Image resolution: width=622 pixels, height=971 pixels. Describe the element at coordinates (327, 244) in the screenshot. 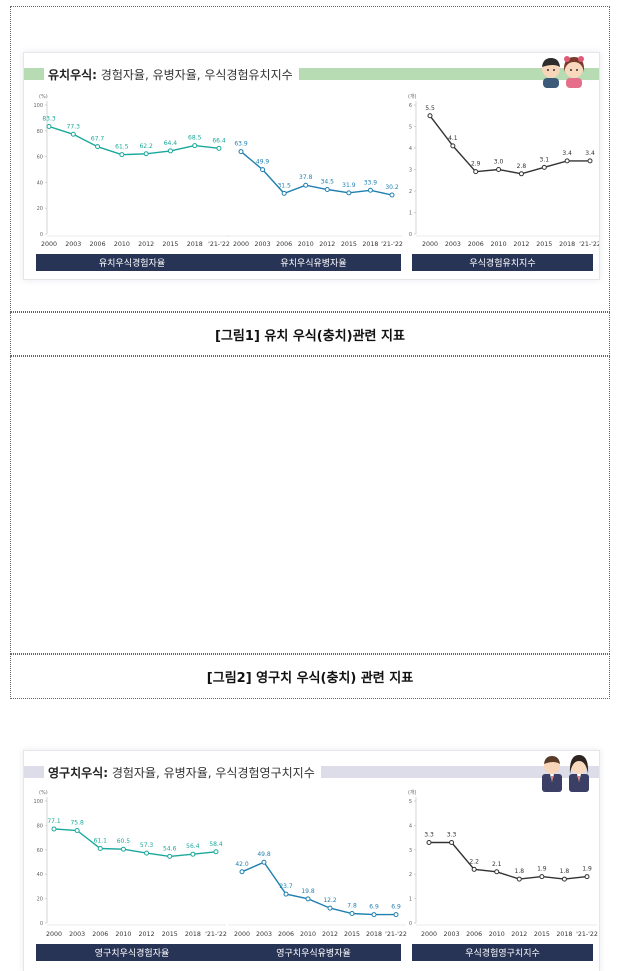

I see `chart2-x-tick-label: 2012` at that location.